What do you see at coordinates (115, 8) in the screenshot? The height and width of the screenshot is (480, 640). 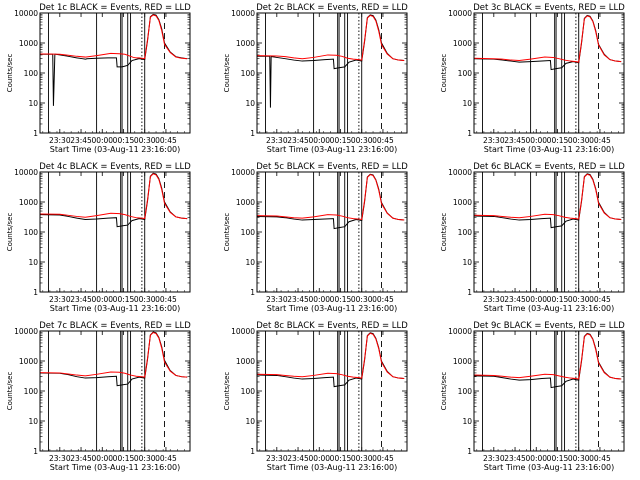 I see `chart-title: Det 1c BLACK = Events, RED = LLD` at bounding box center [115, 8].